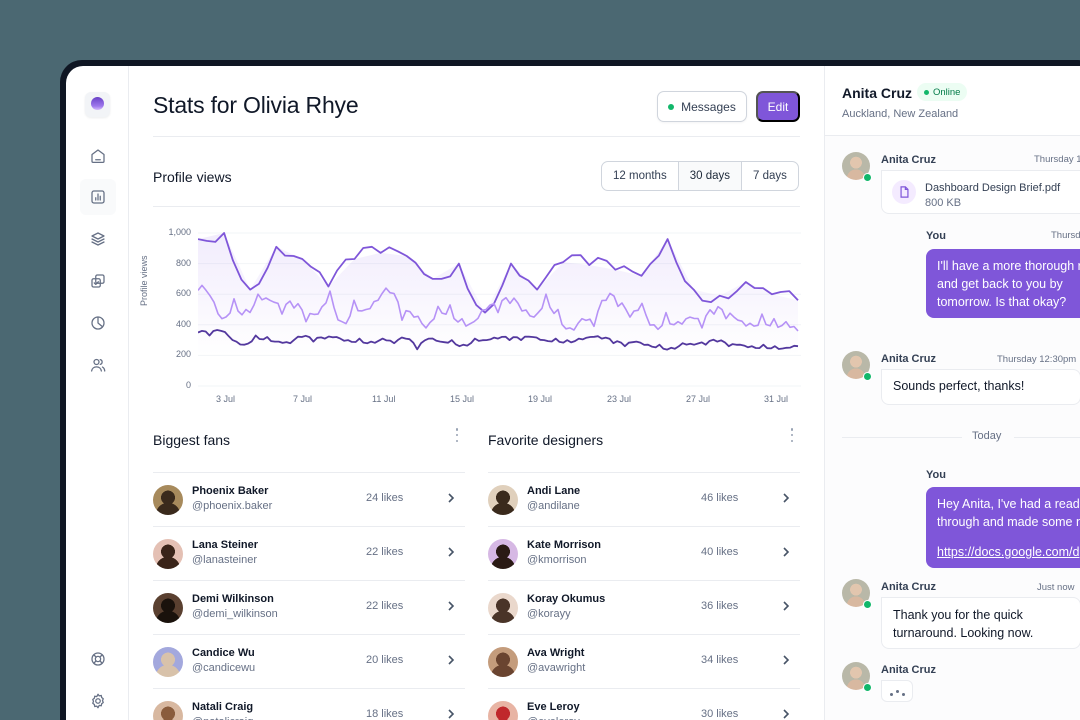 The width and height of the screenshot is (1080, 720). I want to click on date-divider-label: Today, so click(987, 436).